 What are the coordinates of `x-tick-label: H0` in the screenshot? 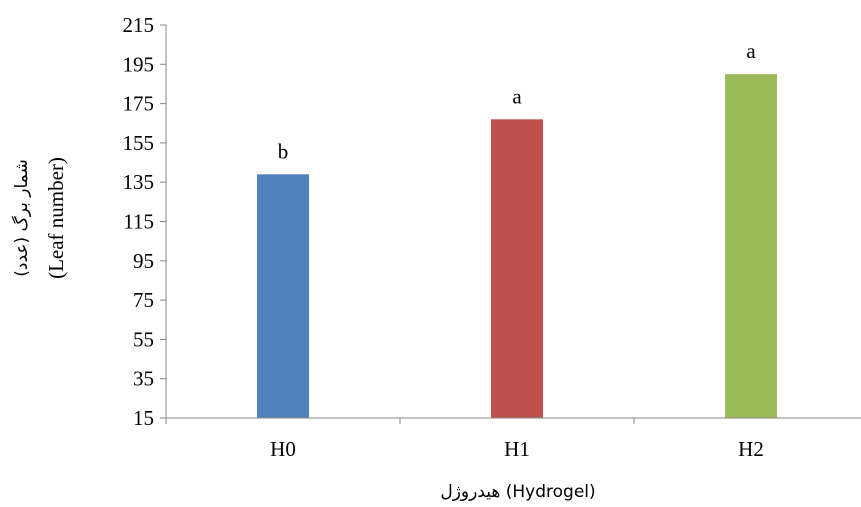 It's located at (283, 449).